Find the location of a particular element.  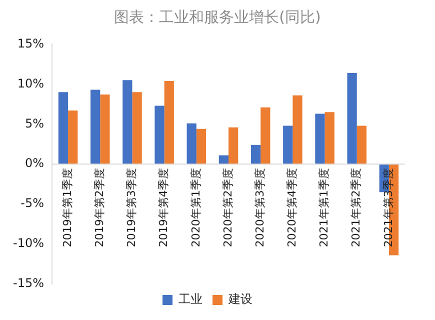

x-tick-label: 2020年第1季度 is located at coordinates (195, 208).